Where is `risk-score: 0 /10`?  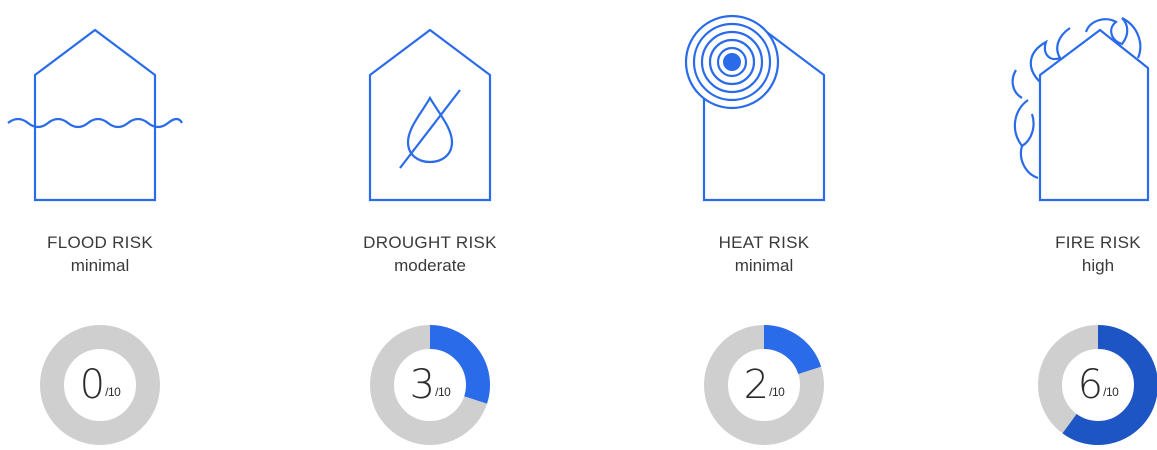 risk-score: 0 /10 is located at coordinates (100, 385).